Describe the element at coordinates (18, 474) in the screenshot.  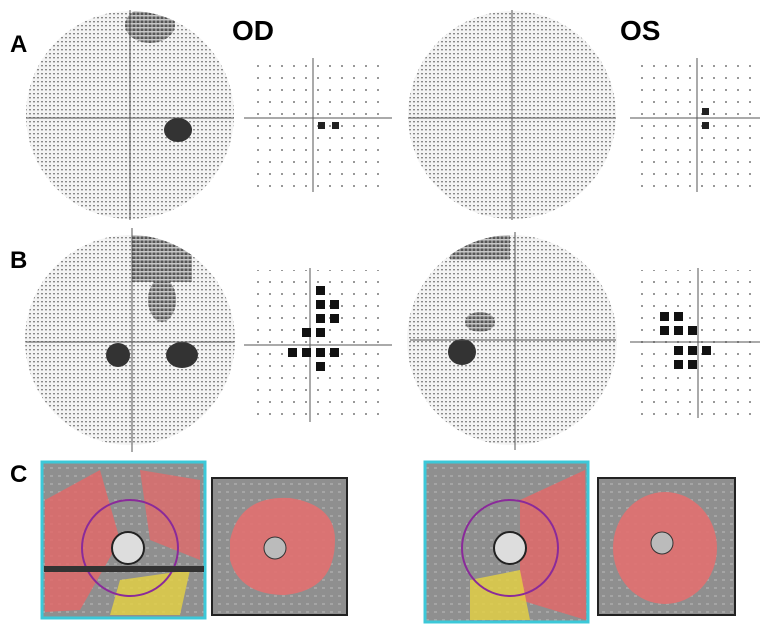
I see `panel-label: C` at that location.